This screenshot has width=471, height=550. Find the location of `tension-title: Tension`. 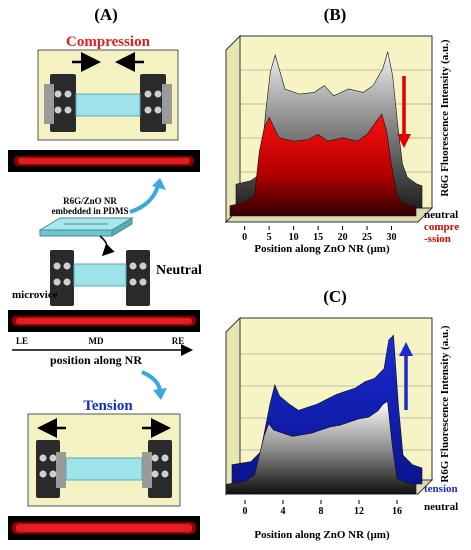

tension-title: Tension is located at coordinates (108, 406).